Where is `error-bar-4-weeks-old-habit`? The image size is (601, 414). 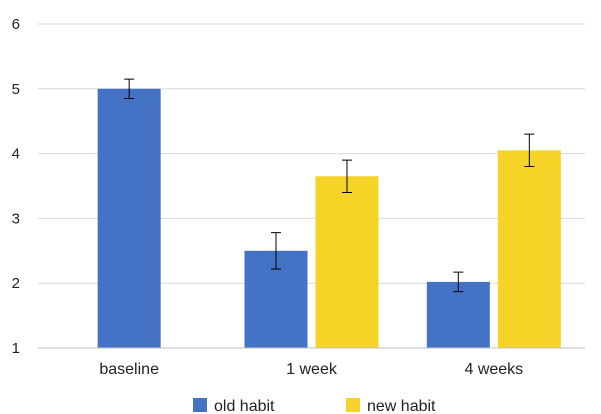
error-bar-4-weeks-old-habit is located at coordinates (458, 282).